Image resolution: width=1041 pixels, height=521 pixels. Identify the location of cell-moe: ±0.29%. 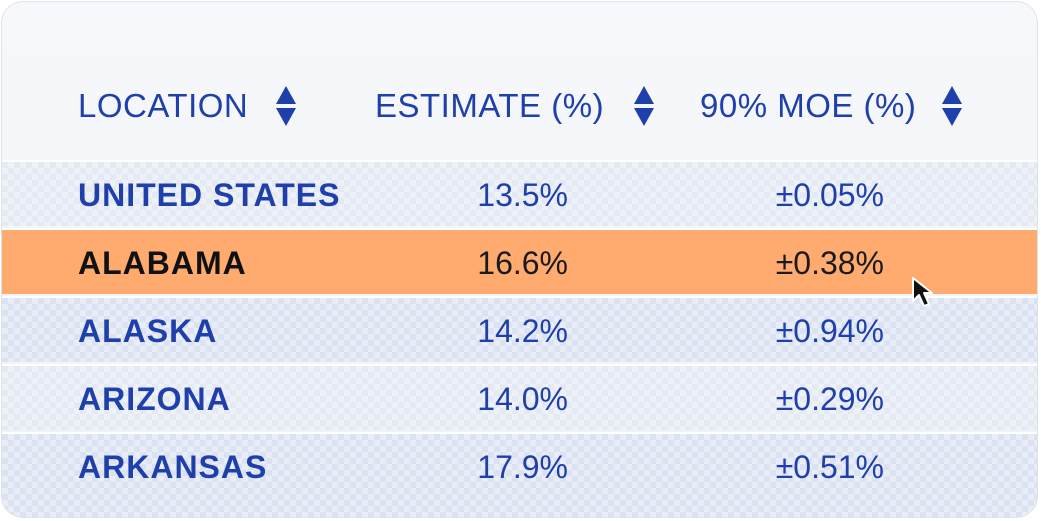
(829, 398).